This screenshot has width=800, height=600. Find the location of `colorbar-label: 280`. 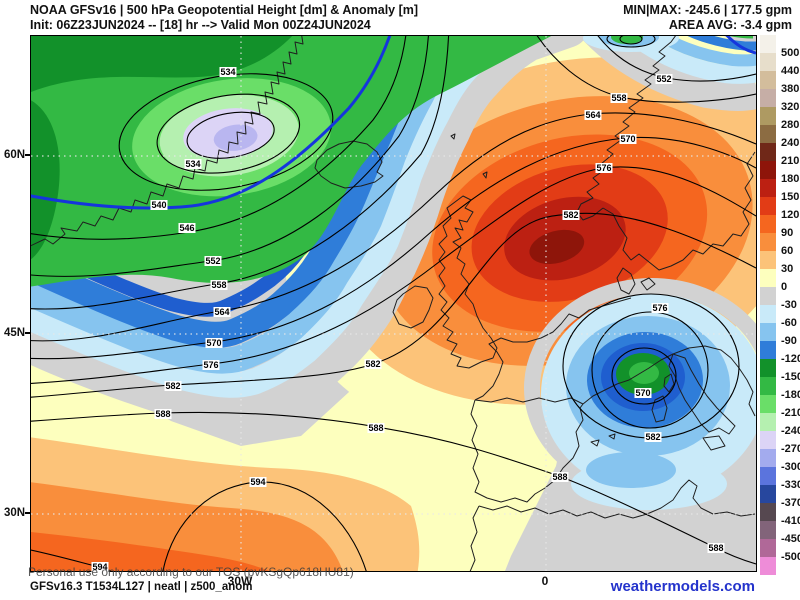

colorbar-label: 280 is located at coordinates (790, 125).